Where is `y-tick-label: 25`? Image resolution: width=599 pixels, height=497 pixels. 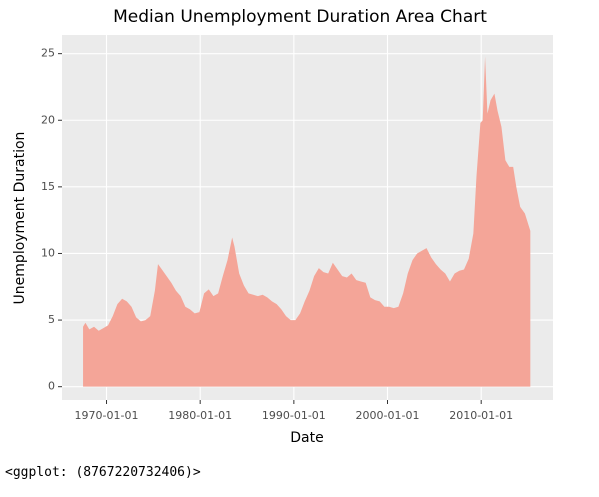
y-tick-label: 25 is located at coordinates (48, 53).